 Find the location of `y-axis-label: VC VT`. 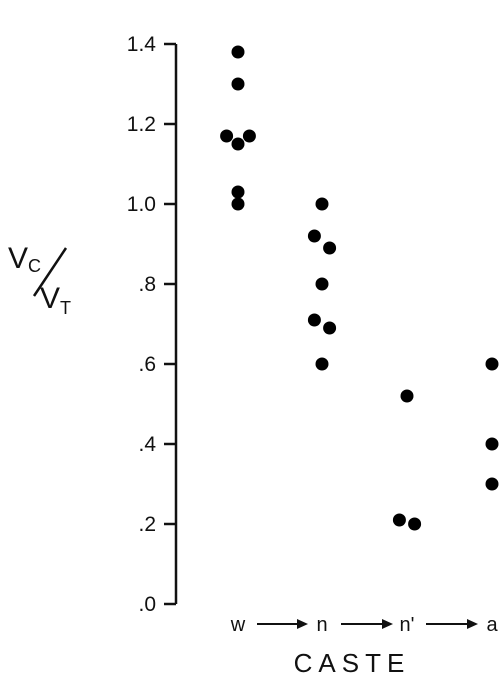

y-axis-label: VC VT is located at coordinates (39, 280).